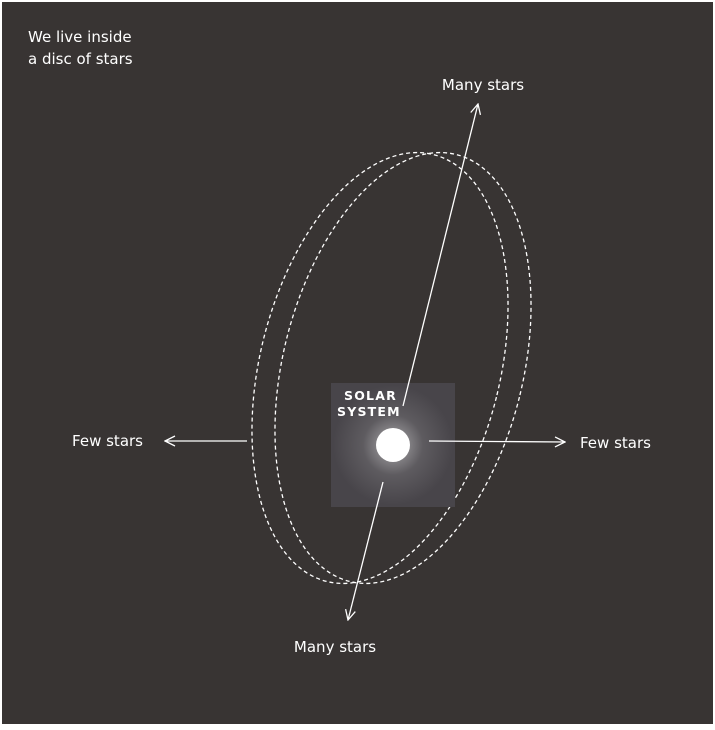  I want to click on solar-label-1: SOLAR, so click(370, 395).